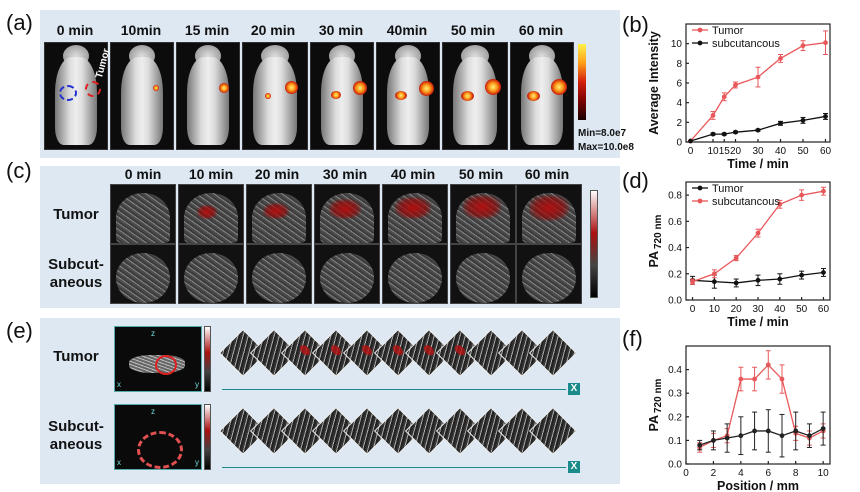  What do you see at coordinates (606, 147) in the screenshot?
I see `colorbar-max: Max=10.0e8` at bounding box center [606, 147].